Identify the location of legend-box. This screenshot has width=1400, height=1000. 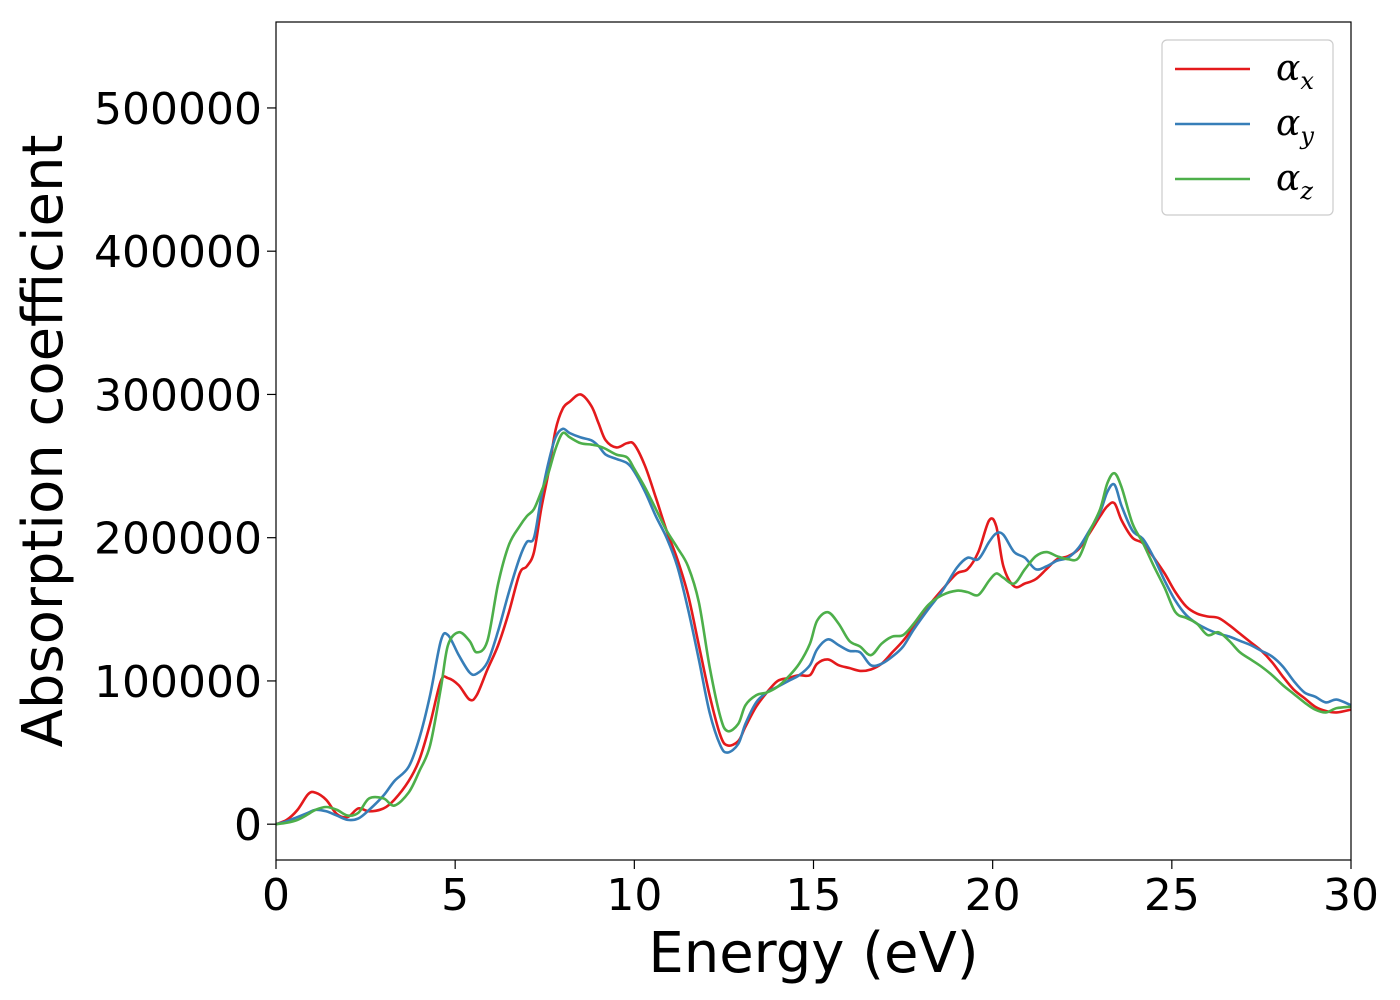
(1247, 127).